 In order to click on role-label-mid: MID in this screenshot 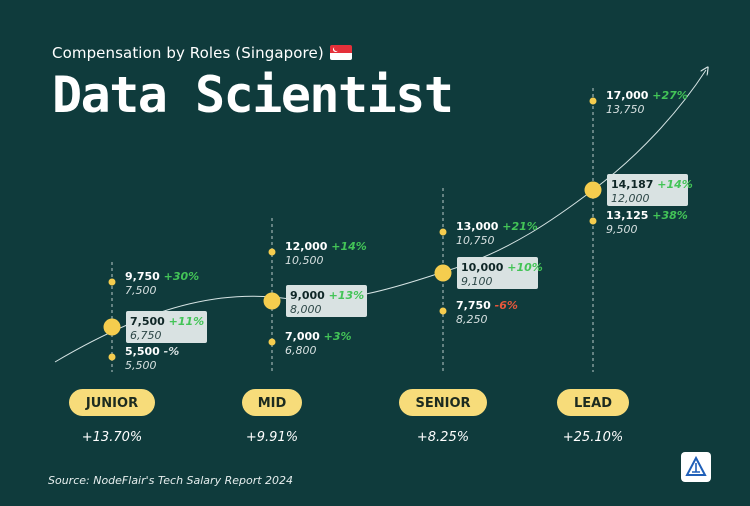, I will do `click(272, 403)`.